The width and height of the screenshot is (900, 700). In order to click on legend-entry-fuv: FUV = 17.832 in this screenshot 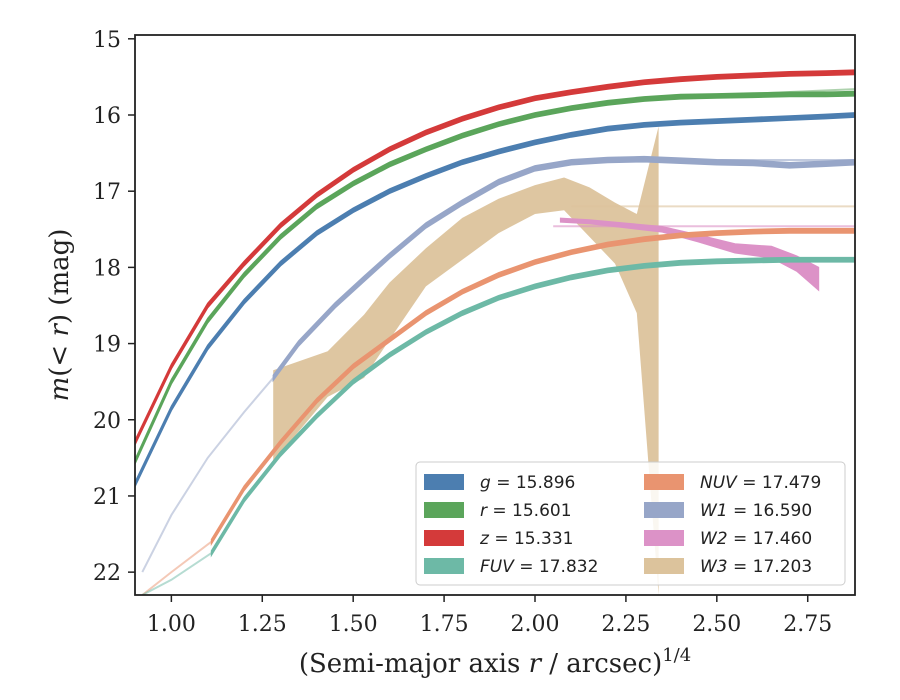, I will do `click(511, 567)`.